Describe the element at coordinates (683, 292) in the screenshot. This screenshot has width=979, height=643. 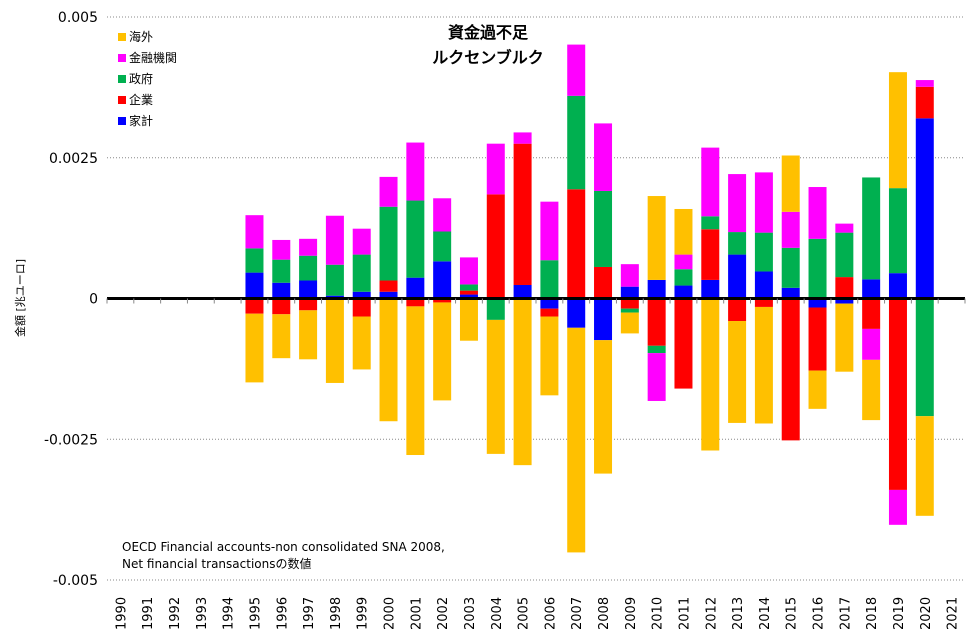
I see `bar-segment-家計-2011` at that location.